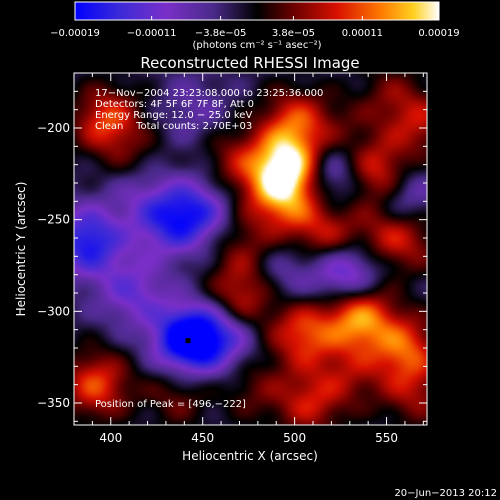 This screenshot has height=500, width=500. Describe the element at coordinates (53, 403) in the screenshot. I see `y-tick-label: −350` at that location.